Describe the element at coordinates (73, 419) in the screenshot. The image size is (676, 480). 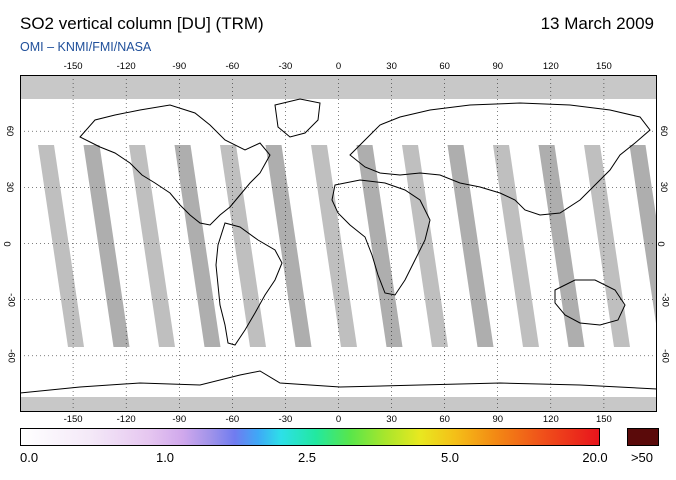
I see `lon-tick-label-bottom: -150` at that location.